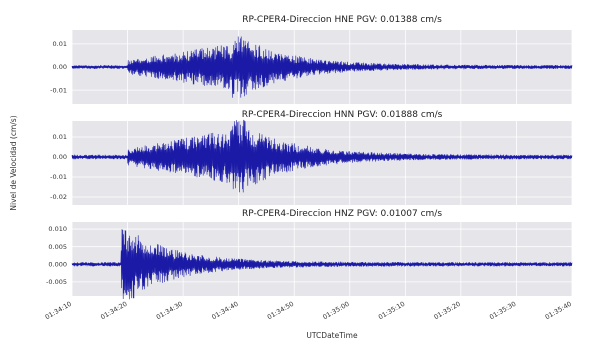 The width and height of the screenshot is (590, 343). What do you see at coordinates (113, 311) in the screenshot?
I see `x-tick-label: 01:34:20` at bounding box center [113, 311].